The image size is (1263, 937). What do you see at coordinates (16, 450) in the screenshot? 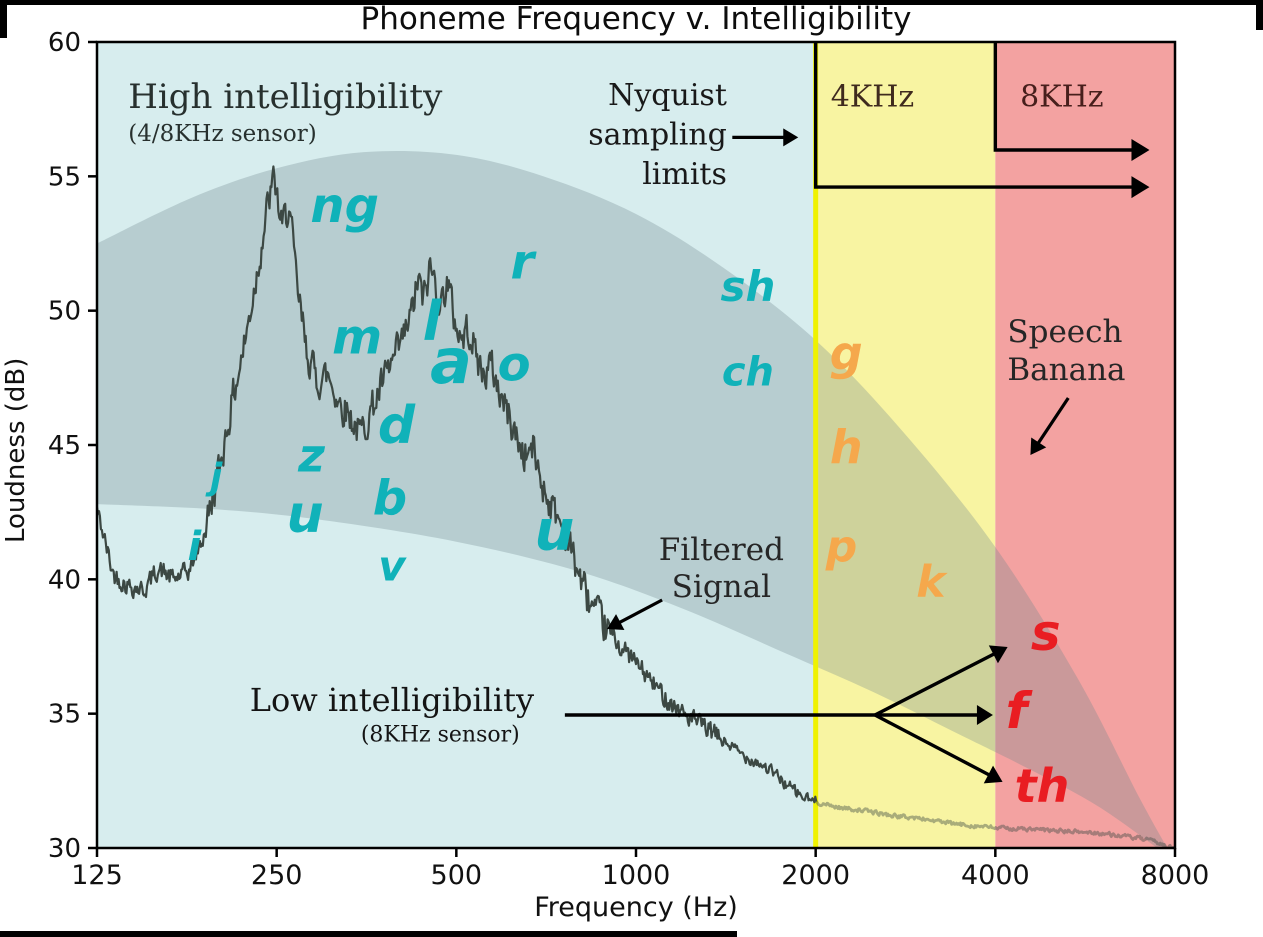
I see `y-axis-label: Loudness (dB)` at bounding box center [16, 450].